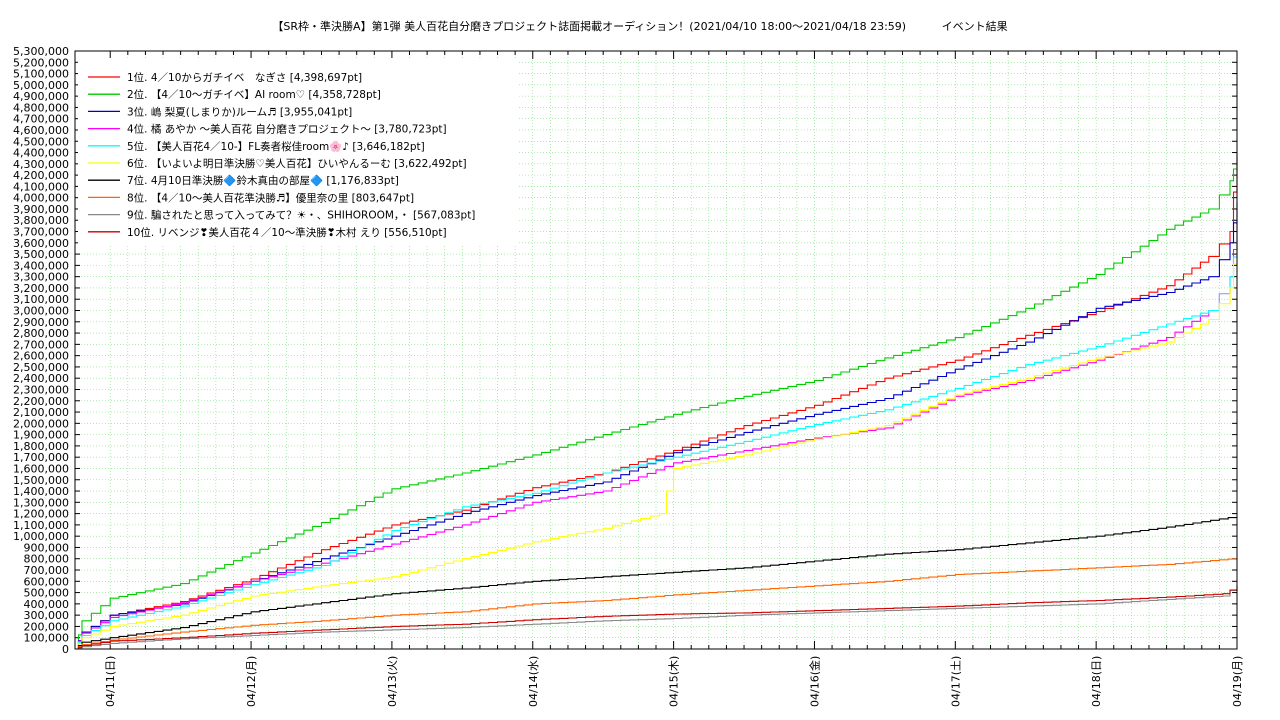 Image resolution: width=1280 pixels, height=720 pixels. What do you see at coordinates (47, 593) in the screenshot?
I see `y-tick-label: 500,000` at bounding box center [47, 593].